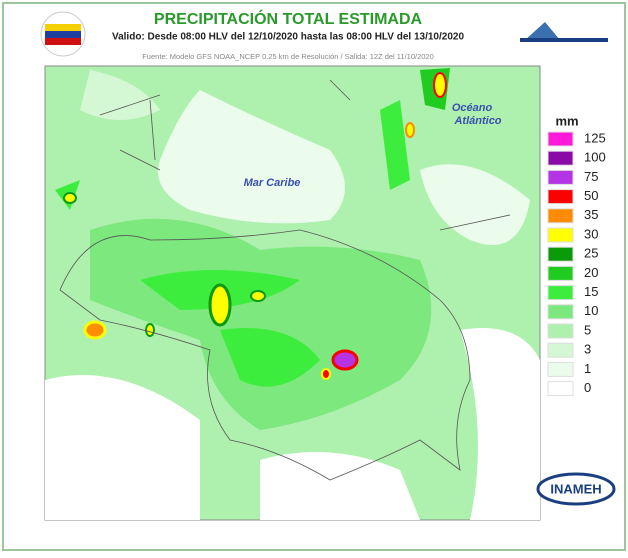 The image size is (628, 558). I want to click on legend-value: 15, so click(591, 291).